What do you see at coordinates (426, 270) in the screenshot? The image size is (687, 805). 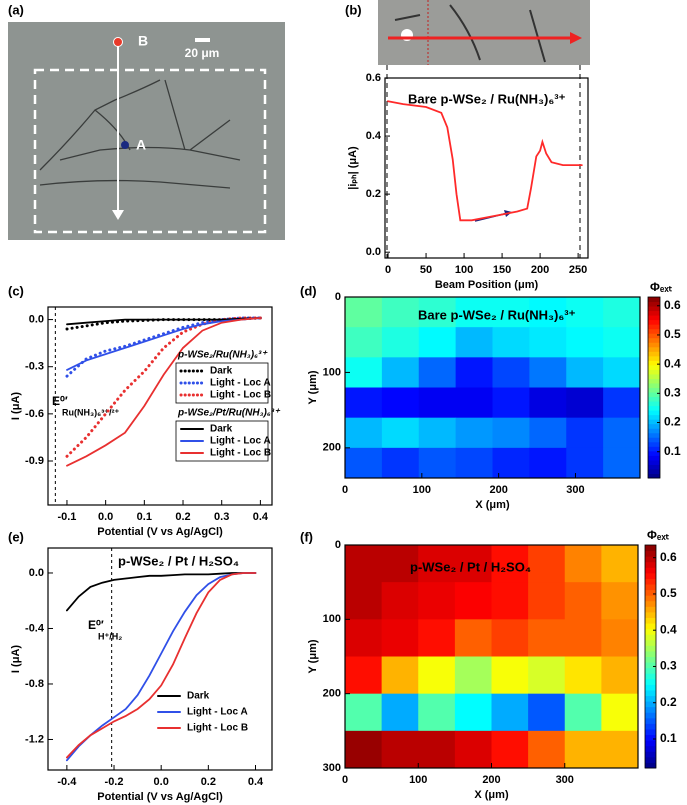 I see `x-tick-label: 50` at bounding box center [426, 270].